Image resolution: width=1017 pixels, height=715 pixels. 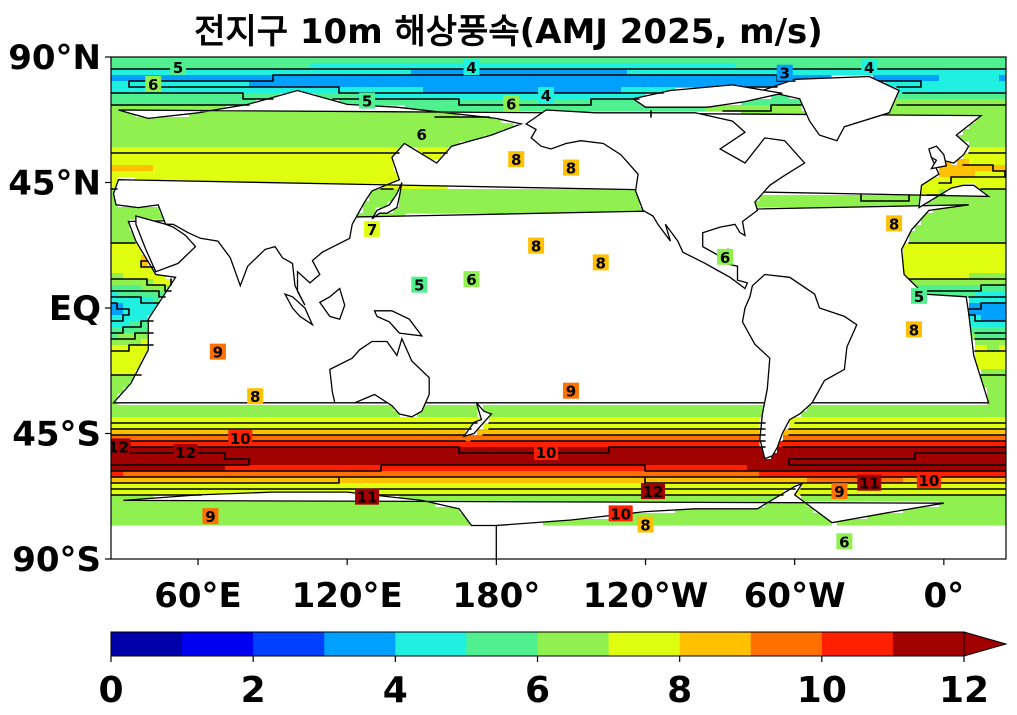 What do you see at coordinates (869, 484) in the screenshot?
I see `contour-label: 11` at bounding box center [869, 484].